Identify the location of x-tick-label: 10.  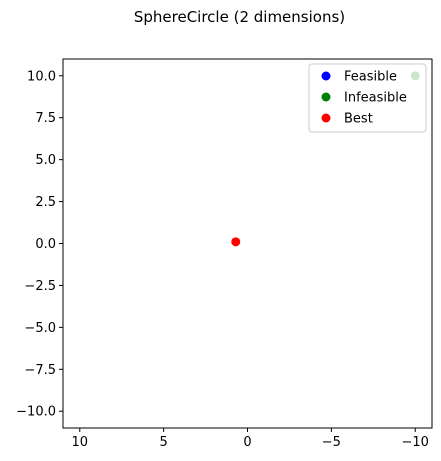
(79, 442).